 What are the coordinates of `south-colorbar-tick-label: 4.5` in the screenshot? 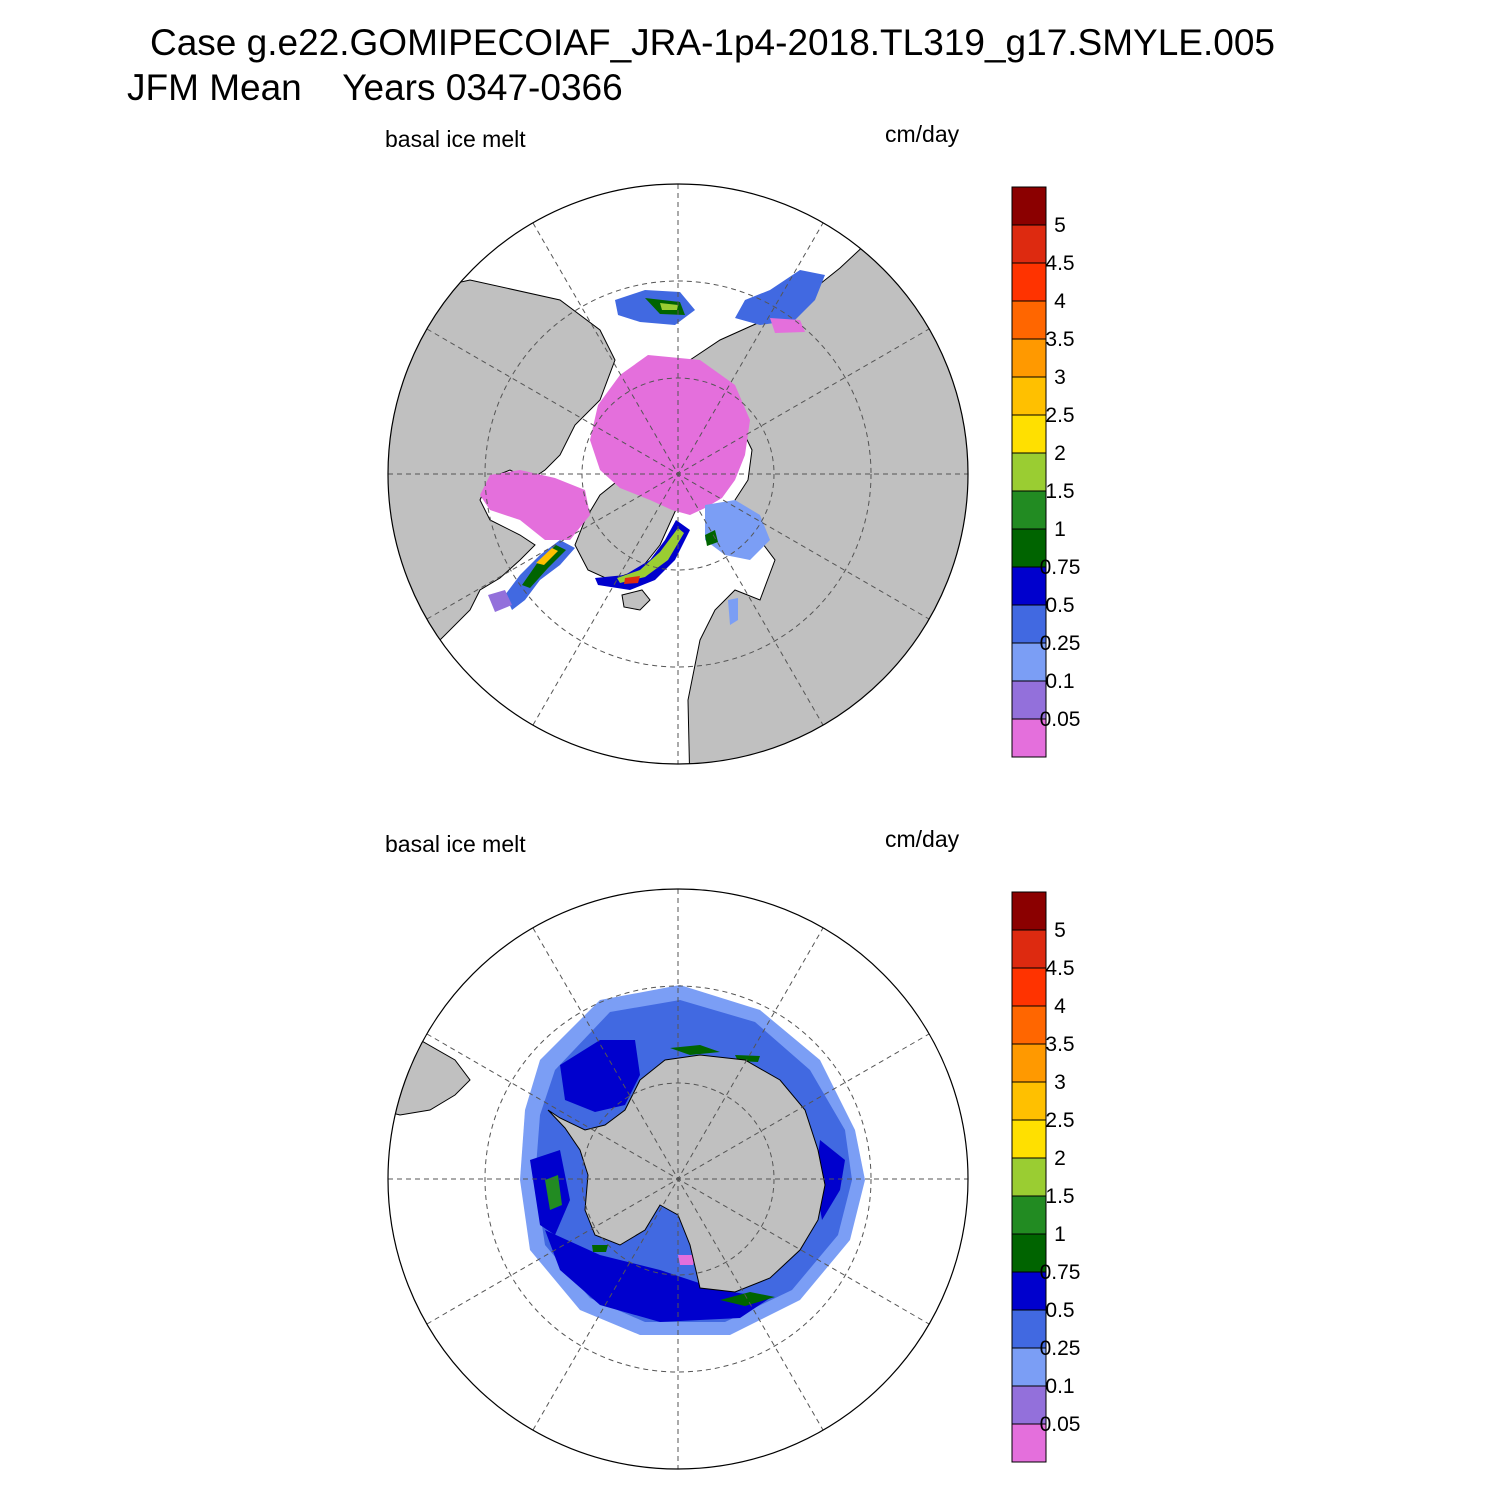 It's located at (1059, 968).